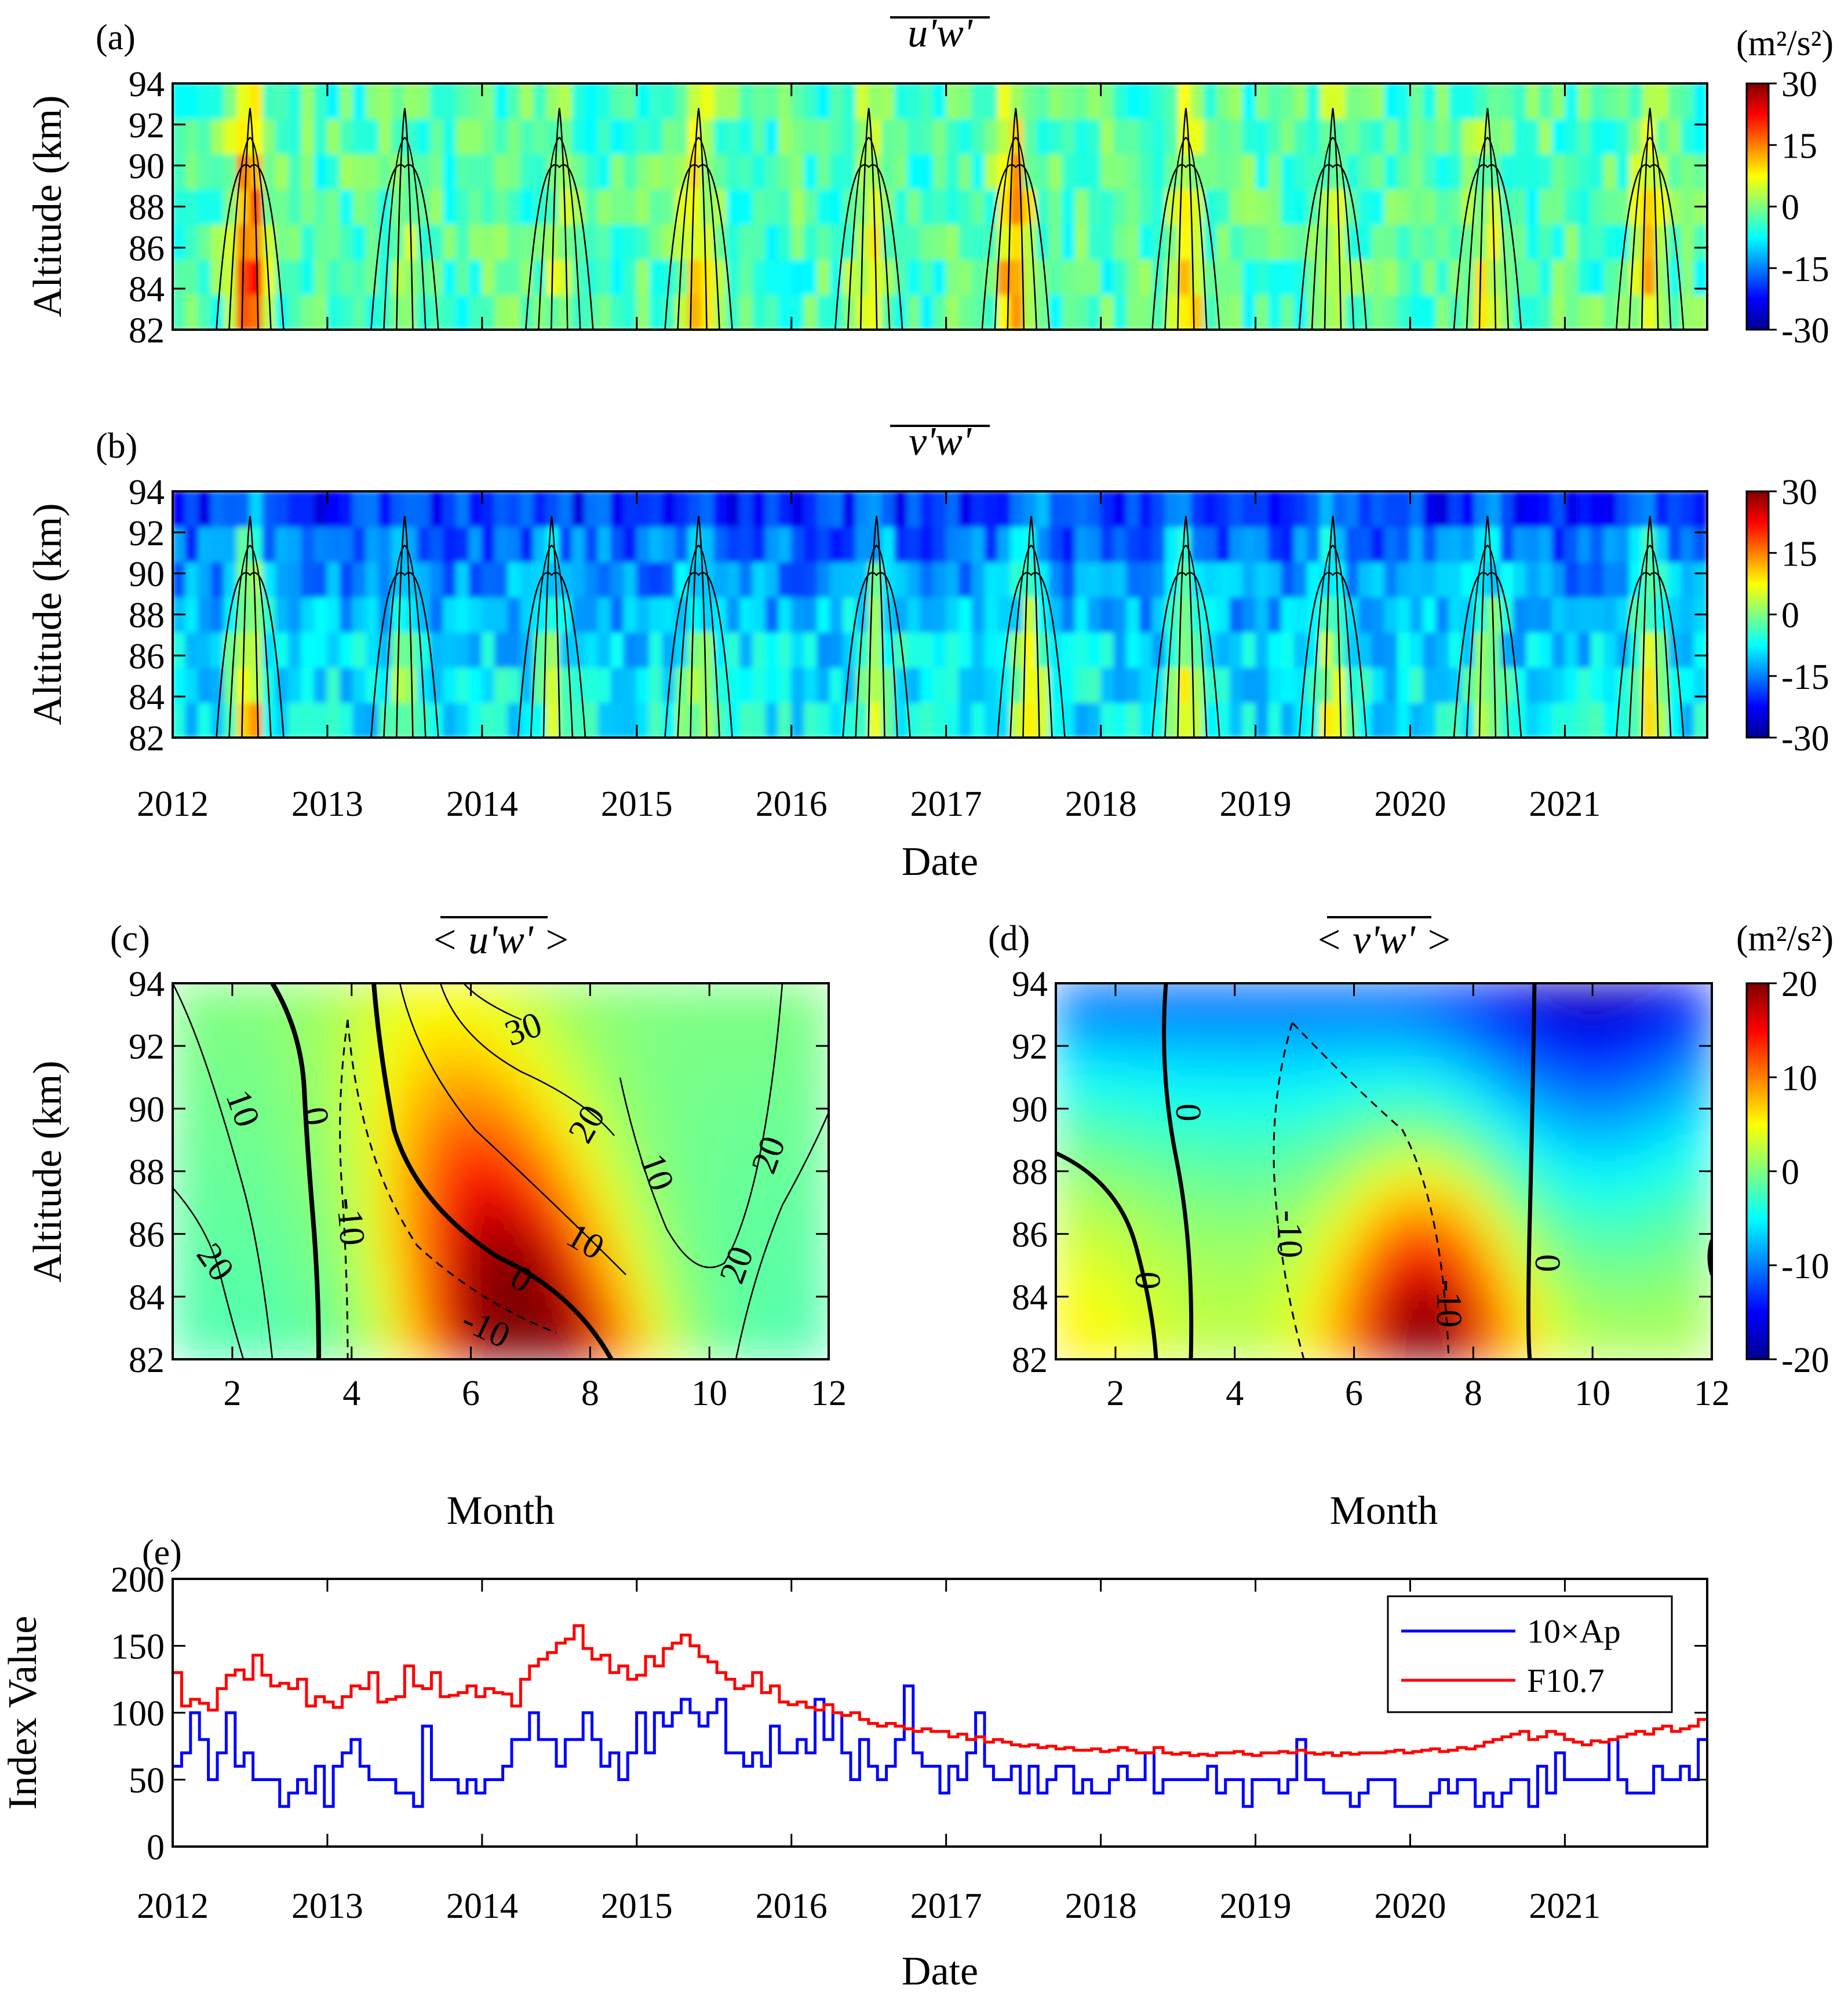 This screenshot has height=1992, width=1848. I want to click on panel-a-ylabel: Altitude (km), so click(47, 207).